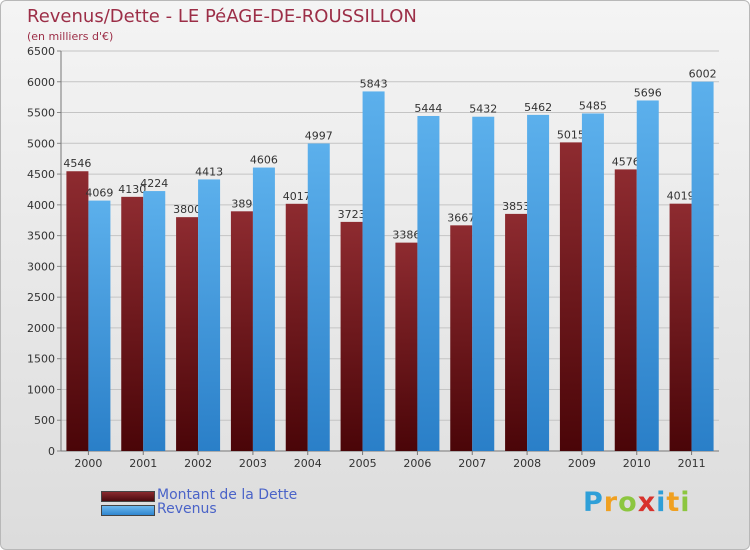 This screenshot has height=550, width=750. What do you see at coordinates (132, 189) in the screenshot?
I see `data-label-dette: 4130` at bounding box center [132, 189].